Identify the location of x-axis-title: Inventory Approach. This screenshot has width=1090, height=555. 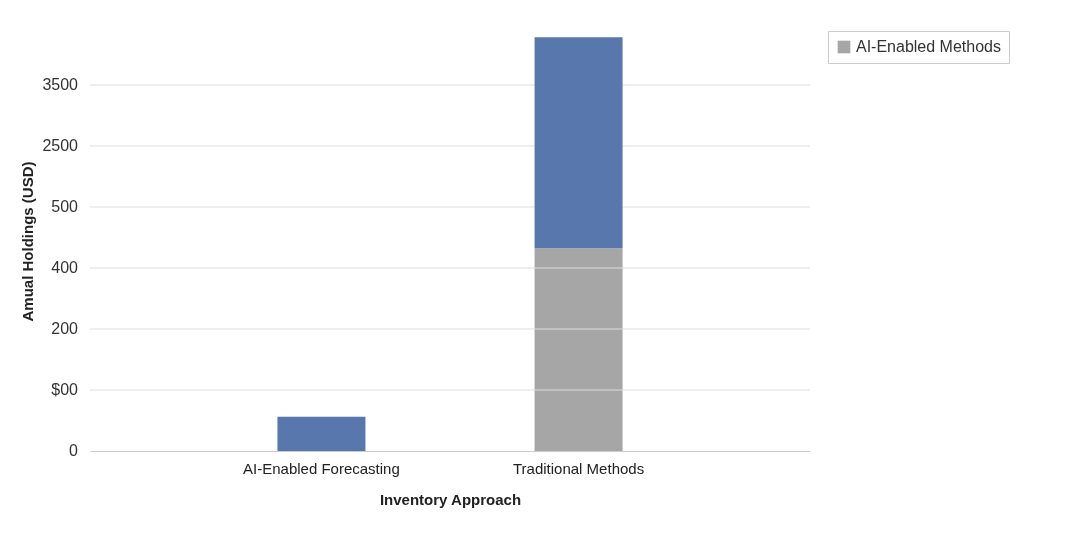
(450, 499).